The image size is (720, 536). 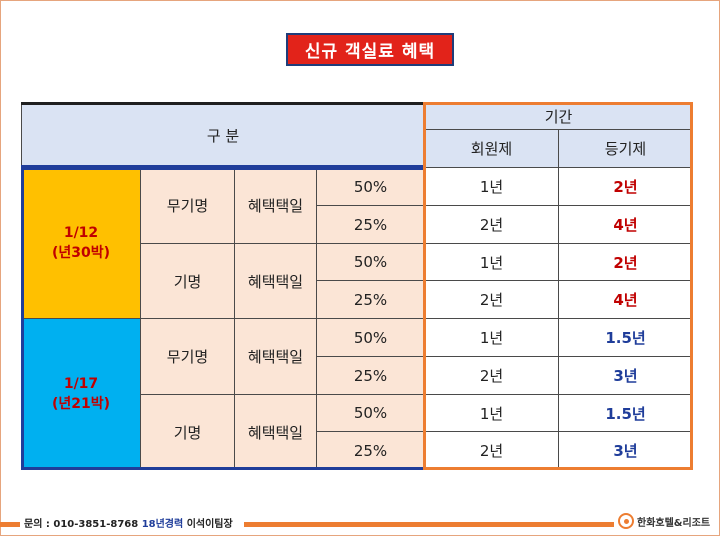 What do you see at coordinates (81, 253) in the screenshot?
I see `group-label-line2: (년30박)` at bounding box center [81, 253].